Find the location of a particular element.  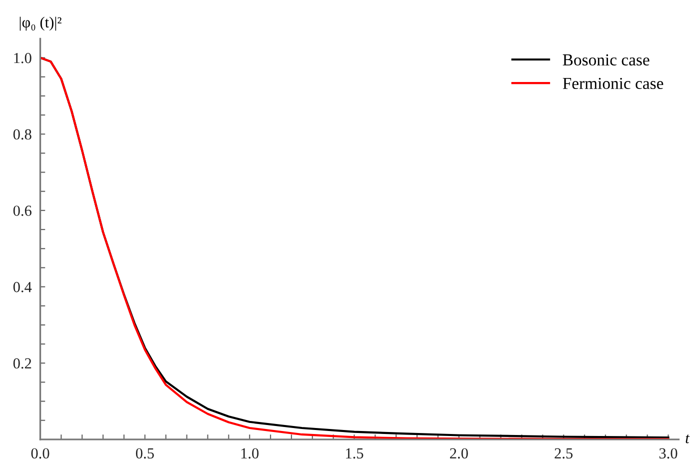

y-axis-title: |φ₀ (t)|² is located at coordinates (41, 23).